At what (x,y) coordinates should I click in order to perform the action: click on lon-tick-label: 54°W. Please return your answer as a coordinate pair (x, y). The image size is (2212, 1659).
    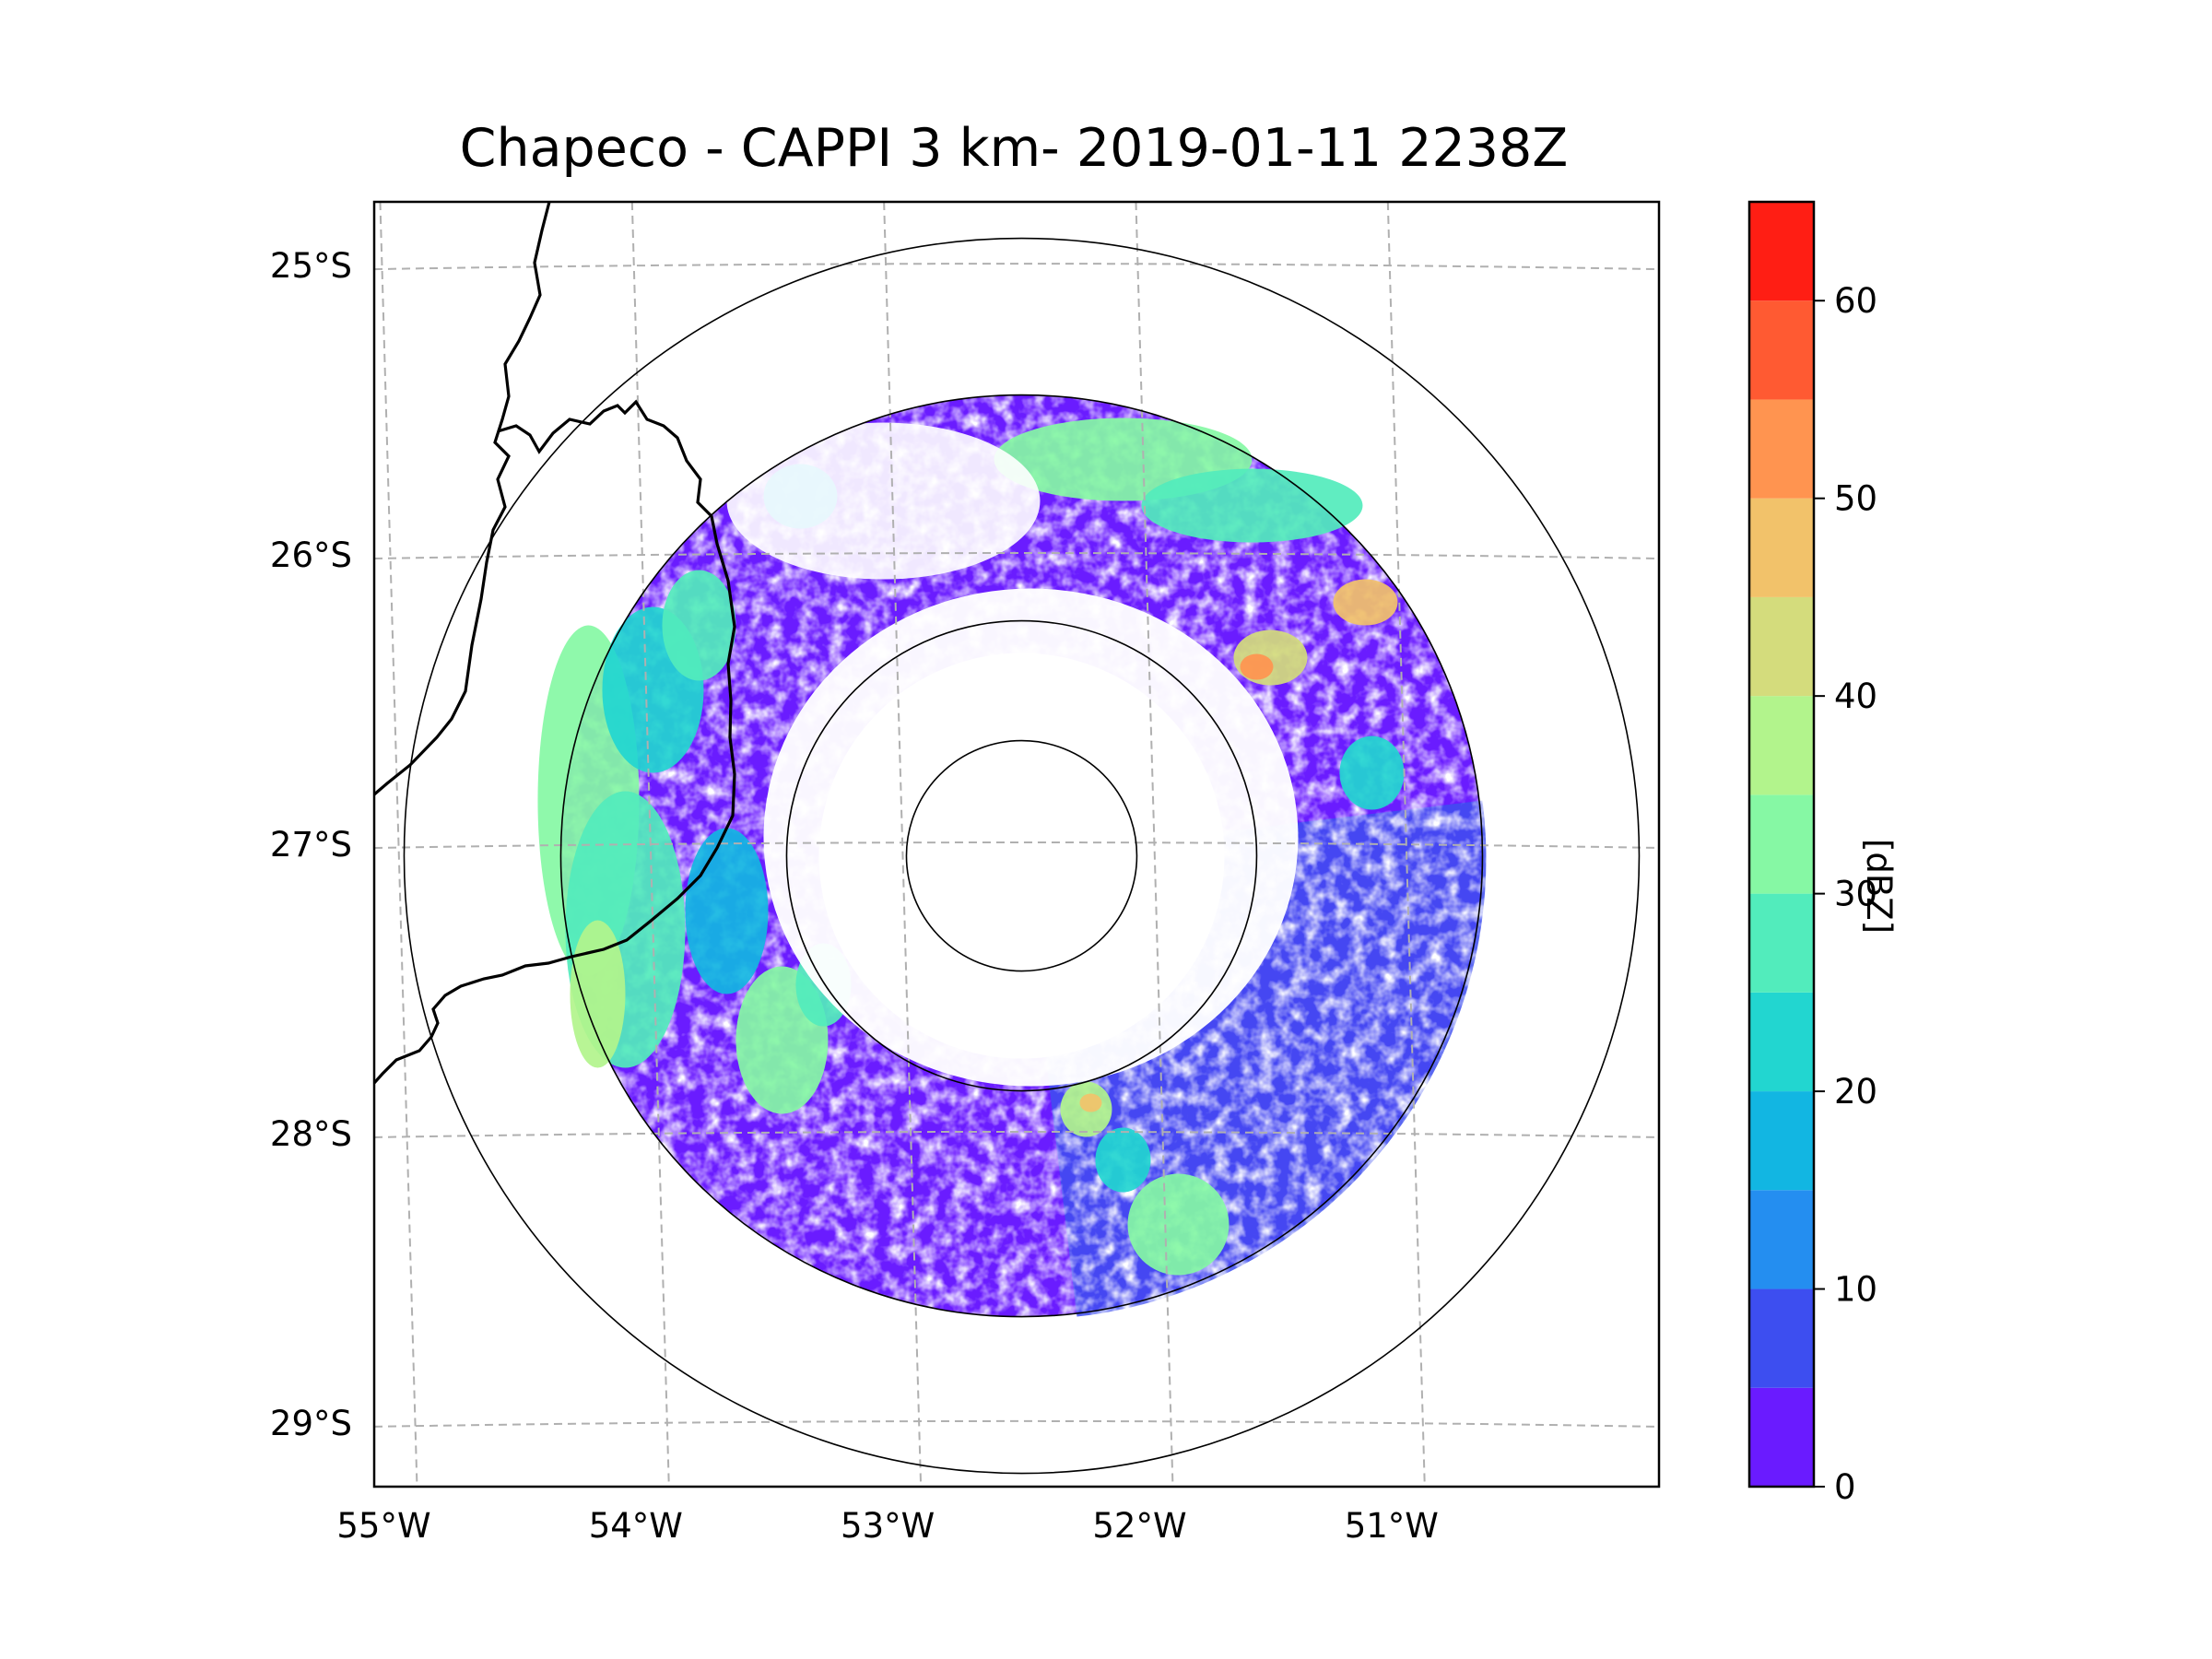
    Looking at the image, I should click on (636, 1526).